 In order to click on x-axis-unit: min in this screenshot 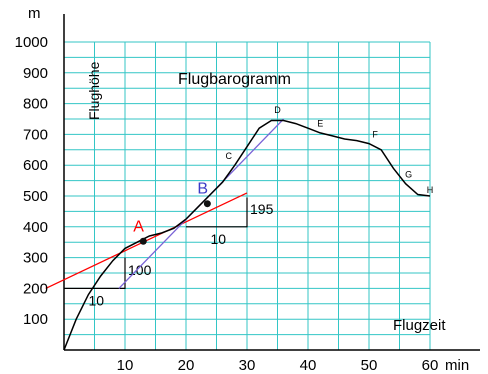, I will do `click(457, 365)`.